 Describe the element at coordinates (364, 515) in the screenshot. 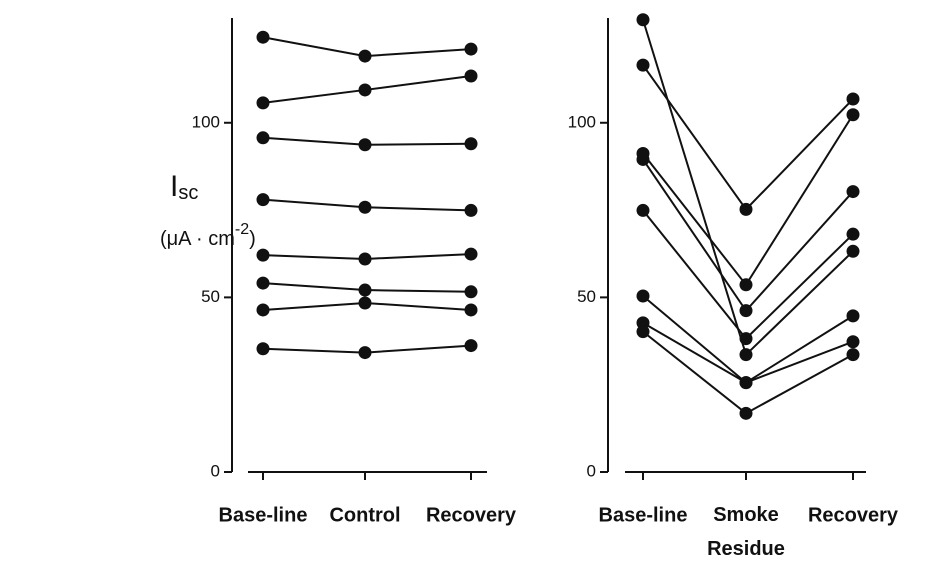

I see `x-tick-label: Control` at that location.